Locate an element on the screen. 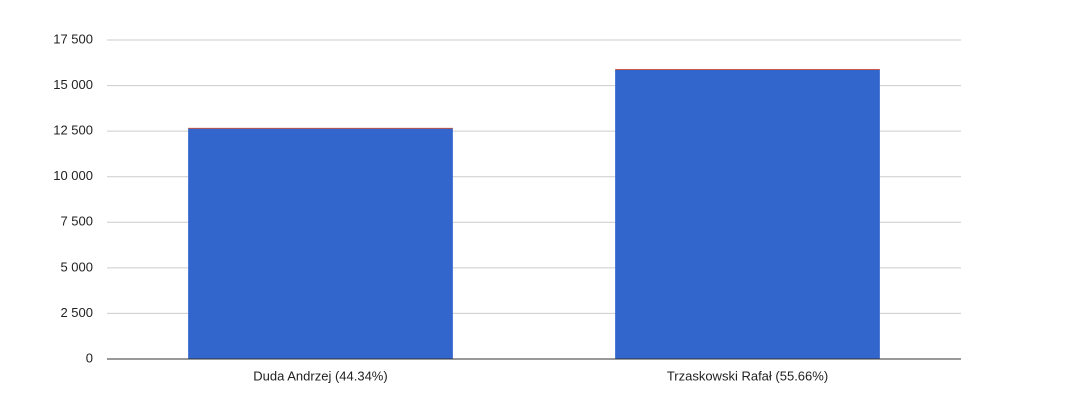 The image size is (1068, 400). x-tick-label: Trzaskowski Rafał (55.66%) is located at coordinates (747, 375).